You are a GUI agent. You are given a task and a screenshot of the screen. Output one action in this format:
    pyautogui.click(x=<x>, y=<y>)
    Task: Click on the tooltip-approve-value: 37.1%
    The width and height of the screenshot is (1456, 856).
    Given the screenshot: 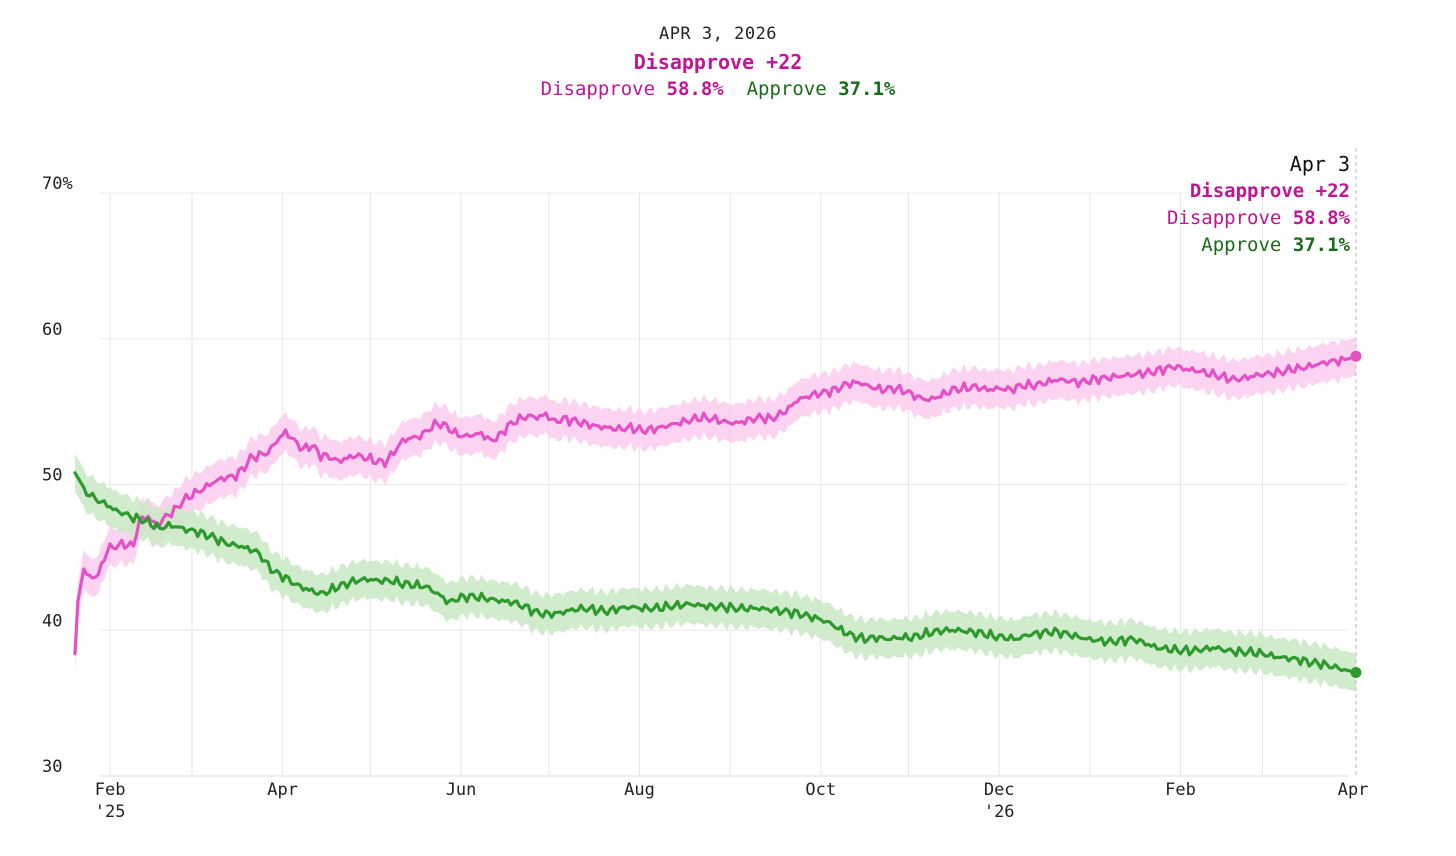 What is the action you would take?
    pyautogui.click(x=1322, y=245)
    